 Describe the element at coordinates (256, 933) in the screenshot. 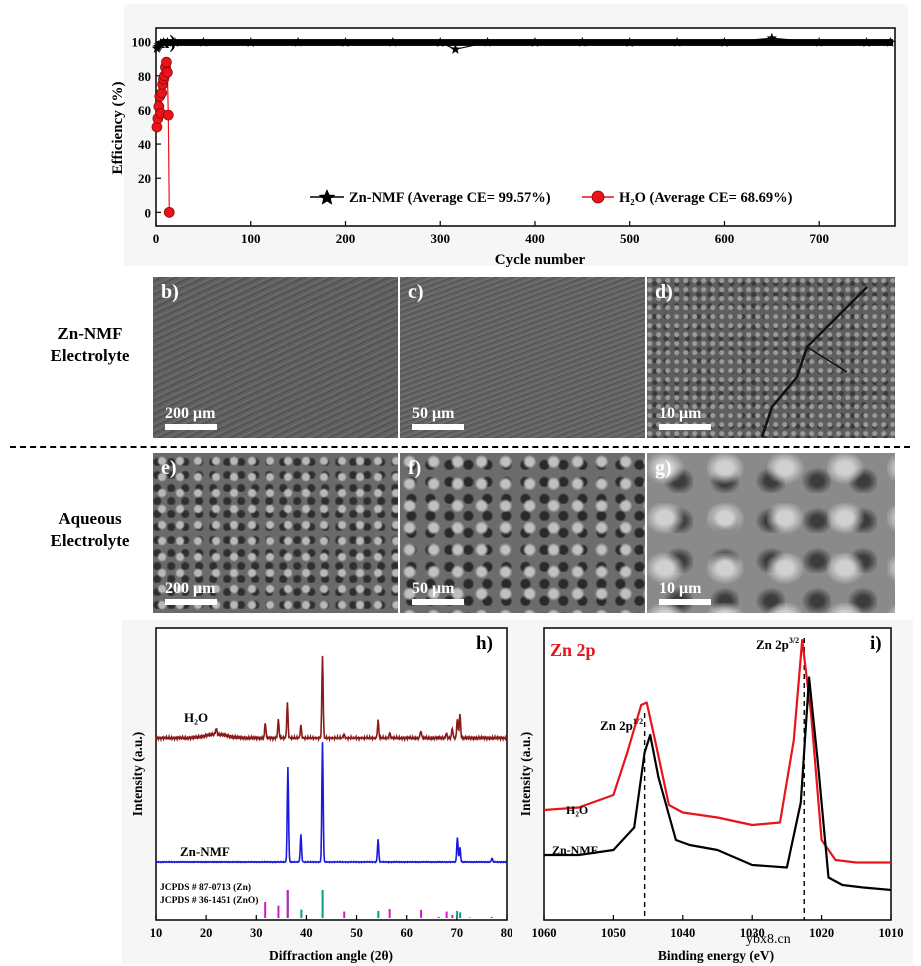

I see `xrd-x-tick-label-30: 30` at that location.